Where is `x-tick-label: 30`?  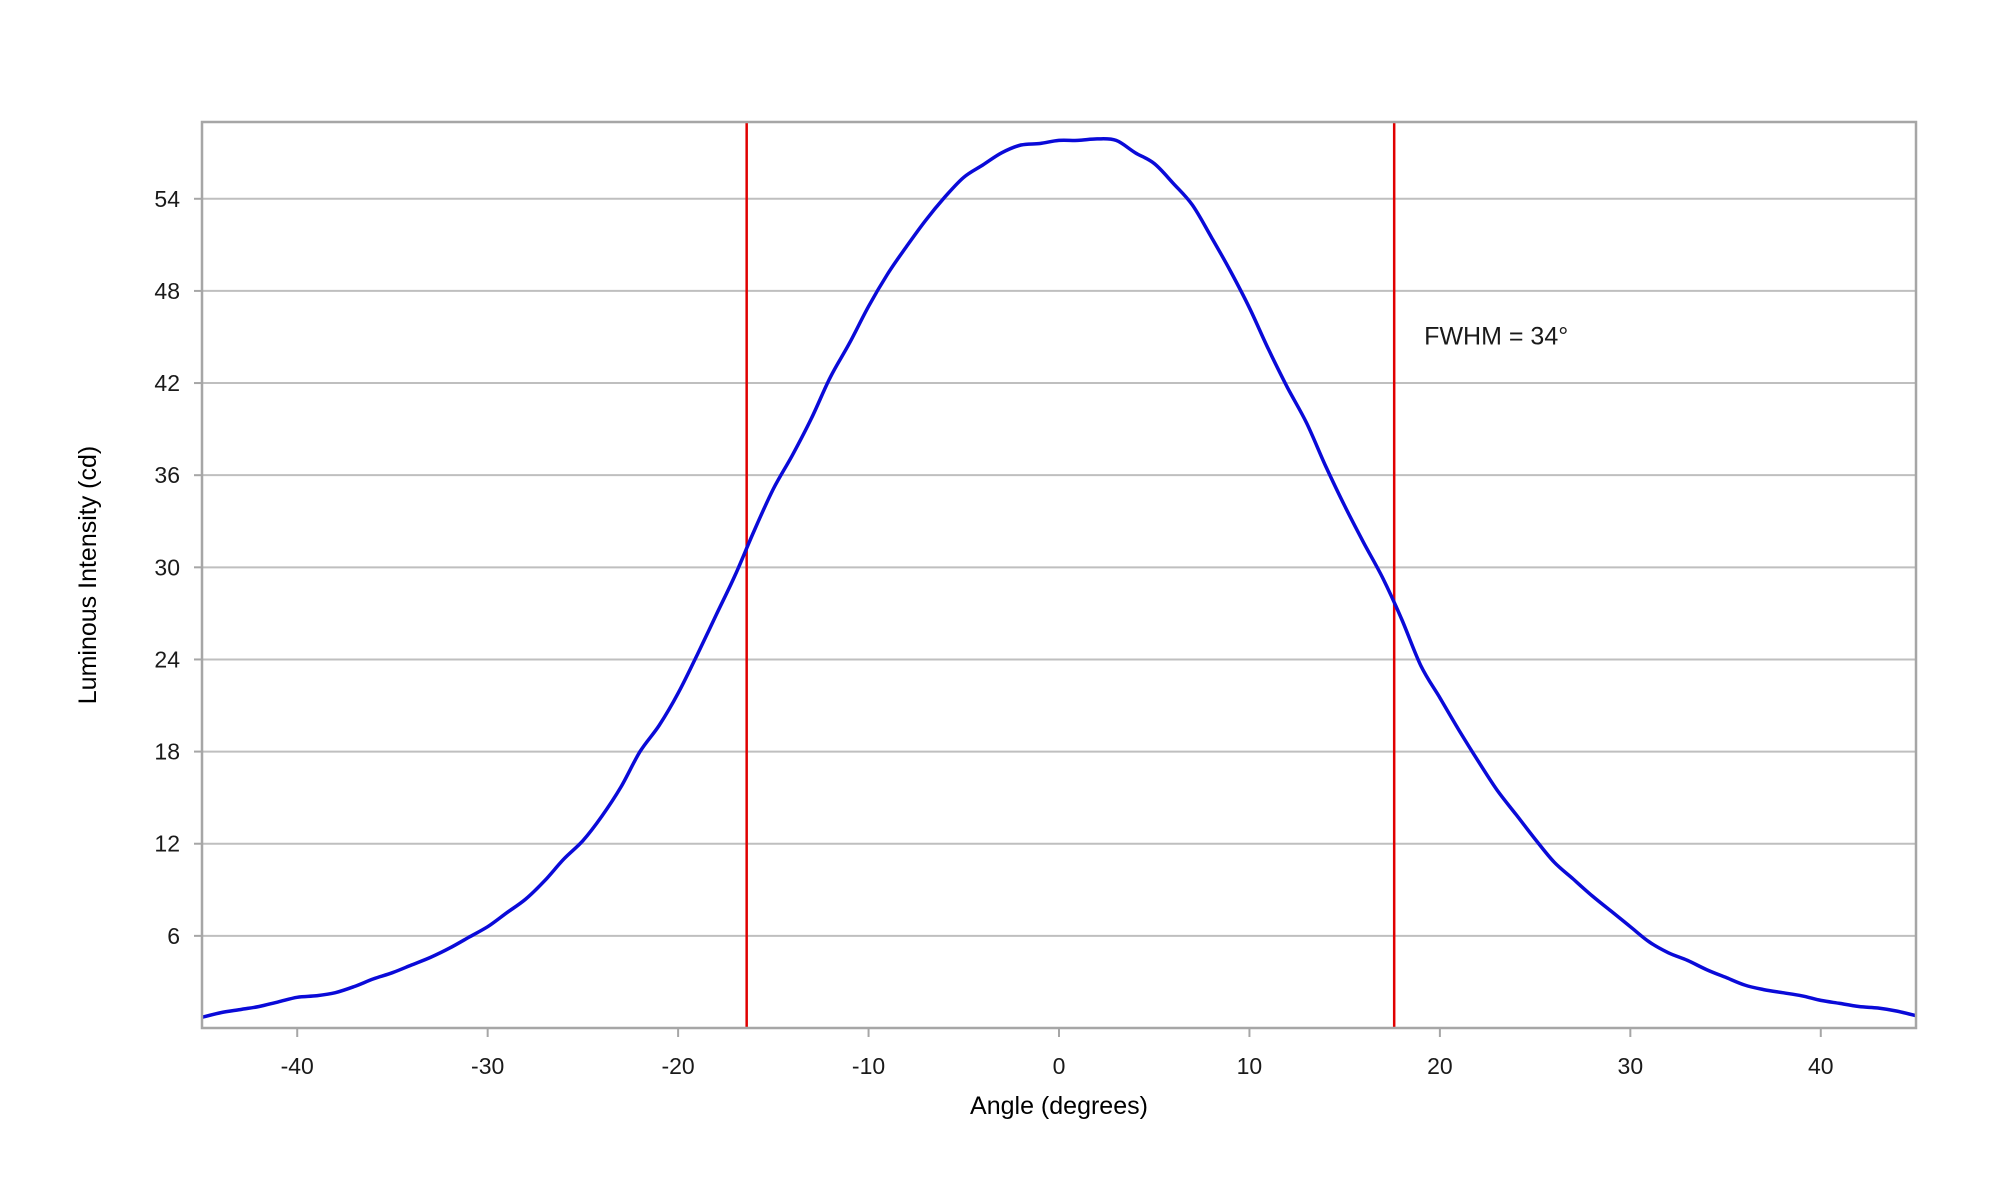
x-tick-label: 30 is located at coordinates (1631, 1066).